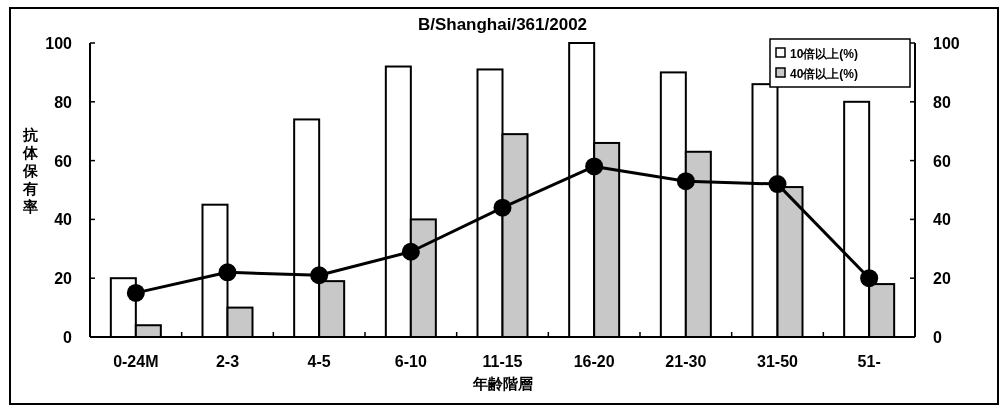 The image size is (1002, 406). I want to click on x-tick-label: 51-, so click(869, 361).